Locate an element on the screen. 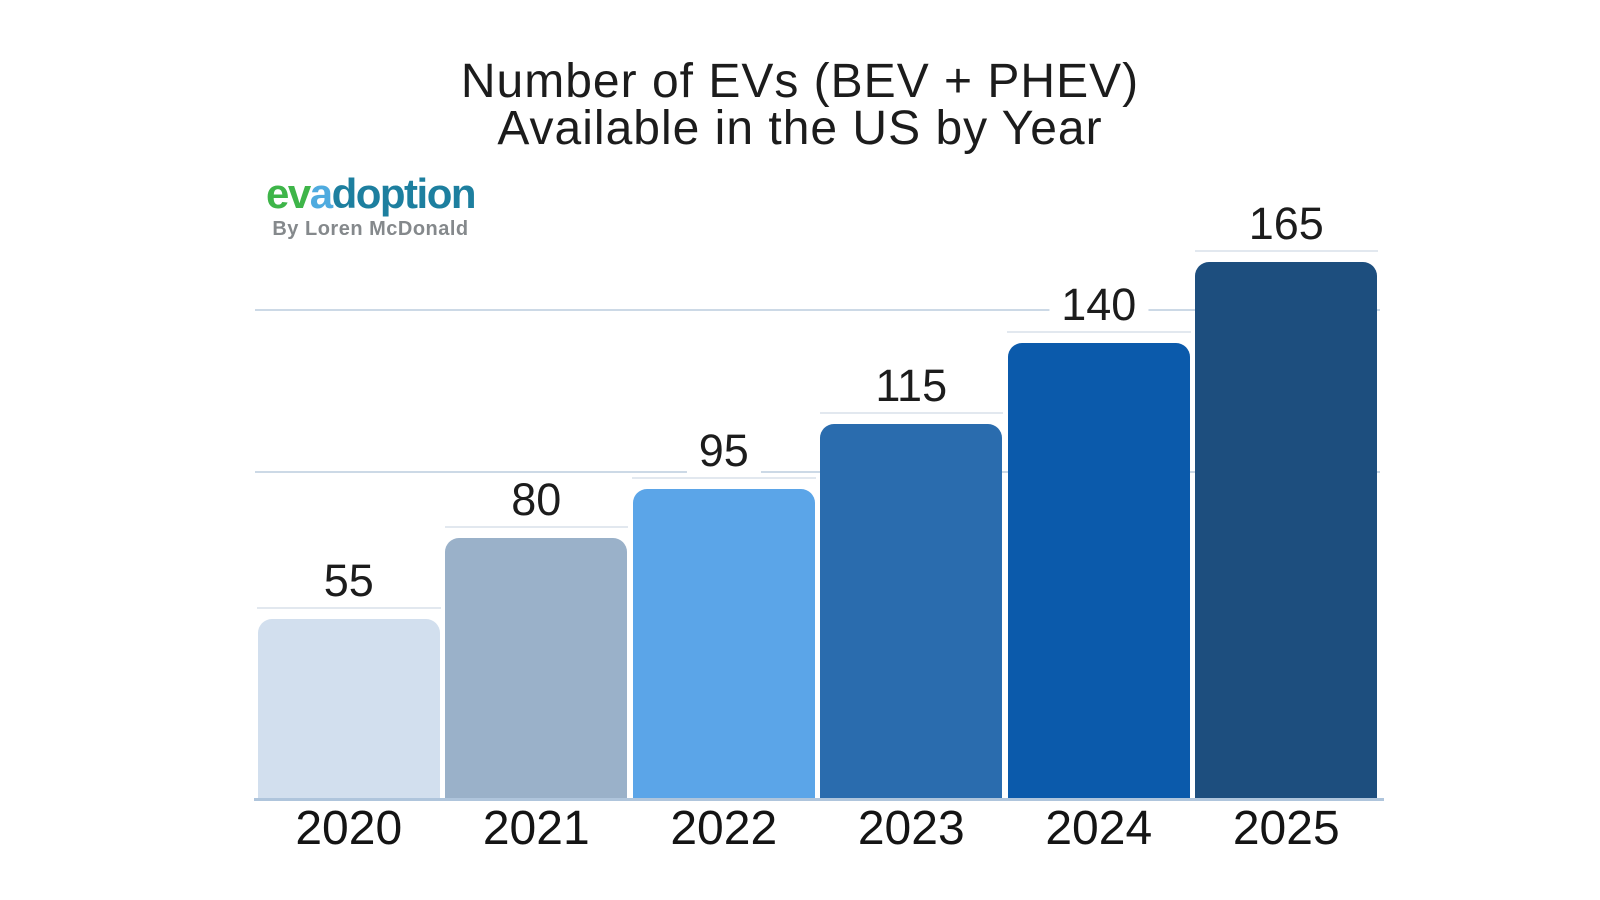  label-leader-line-2020 is located at coordinates (349, 608).